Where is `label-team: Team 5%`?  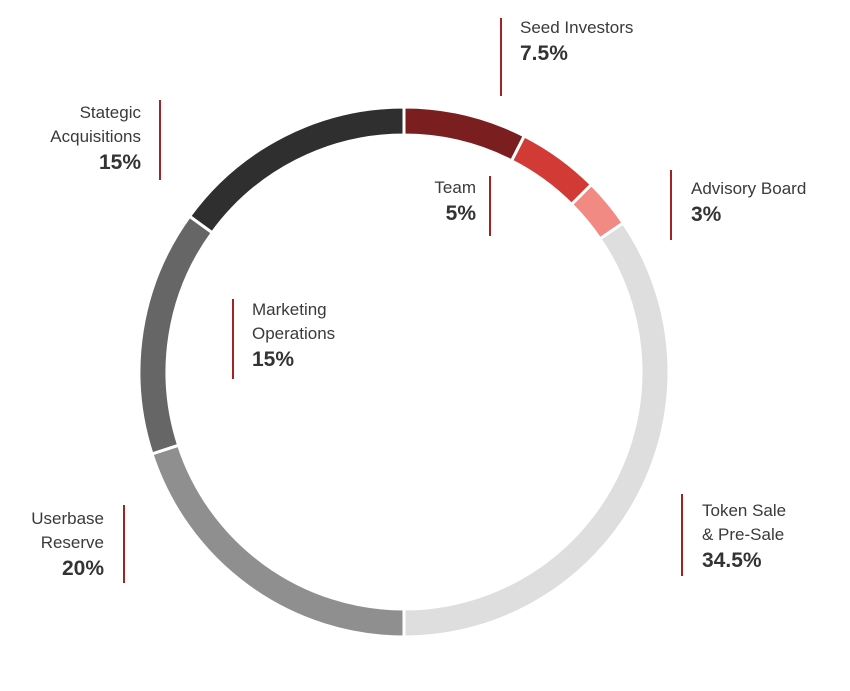 label-team: Team 5% is located at coordinates (428, 202).